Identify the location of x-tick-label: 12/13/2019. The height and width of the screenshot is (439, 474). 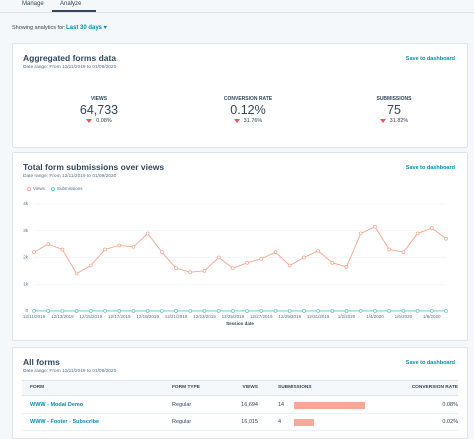
(62, 316).